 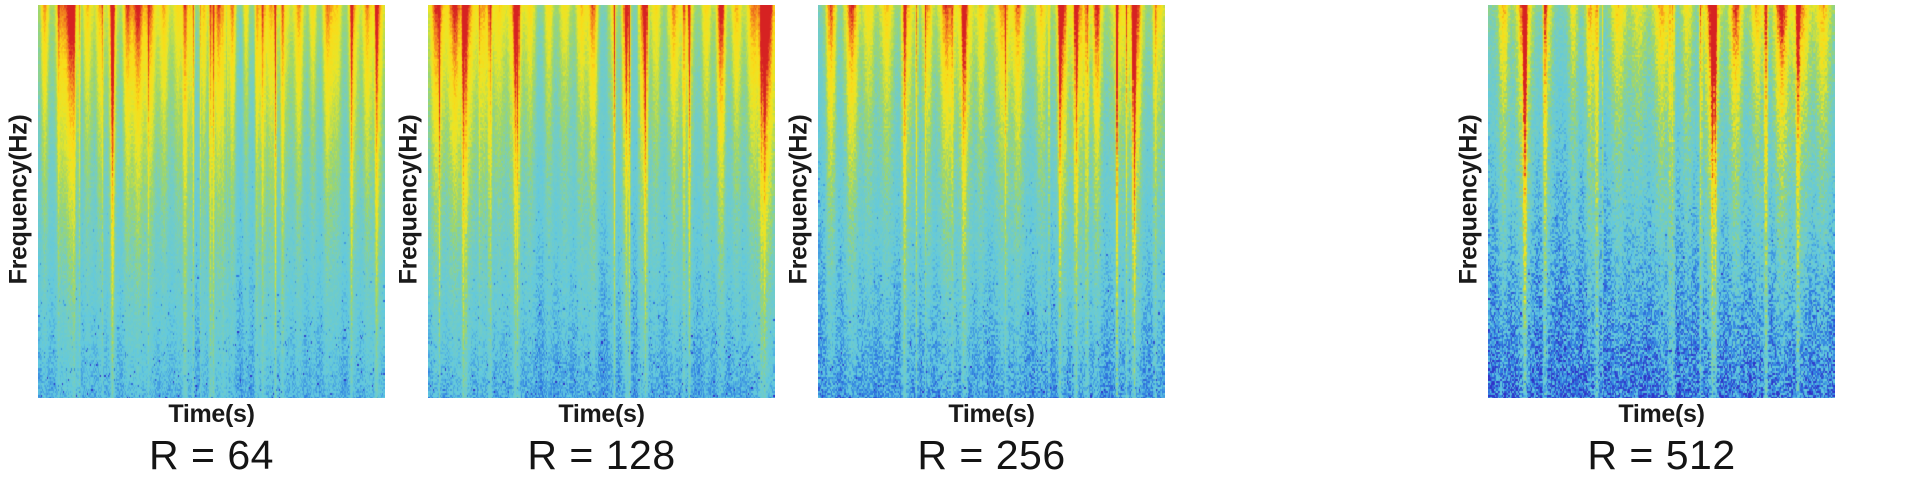 What do you see at coordinates (211, 455) in the screenshot?
I see `panel-caption: R = 64` at bounding box center [211, 455].